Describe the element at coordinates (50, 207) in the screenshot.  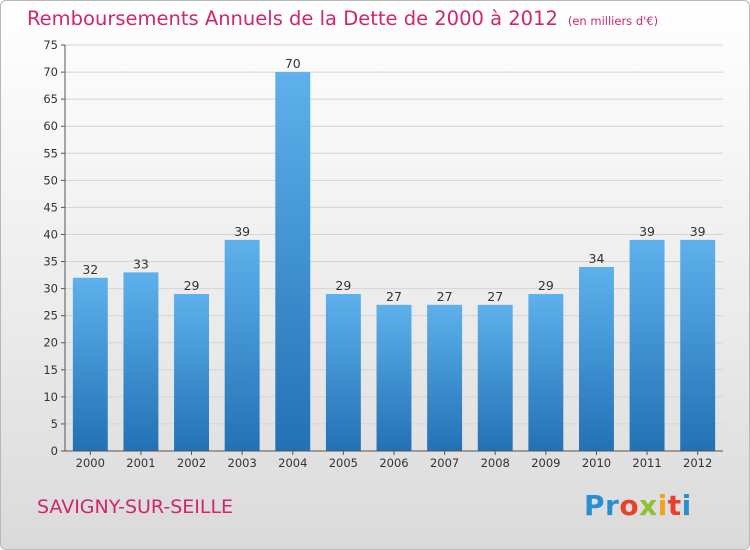
I see `y-tick-label: 45` at that location.